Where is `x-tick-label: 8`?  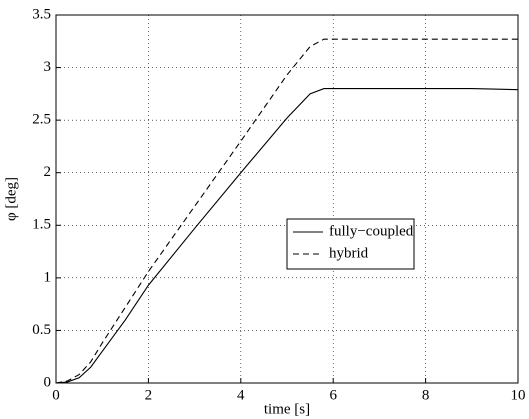 x-tick-label: 8 is located at coordinates (426, 395).